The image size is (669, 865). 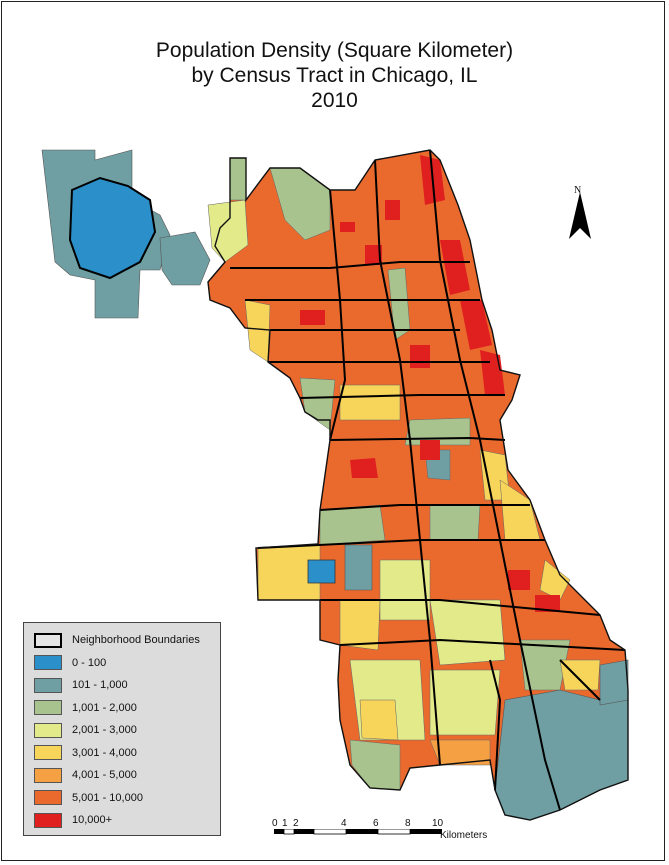 What do you see at coordinates (136, 640) in the screenshot?
I see `legend-label: Neighborhood Boundaries` at bounding box center [136, 640].